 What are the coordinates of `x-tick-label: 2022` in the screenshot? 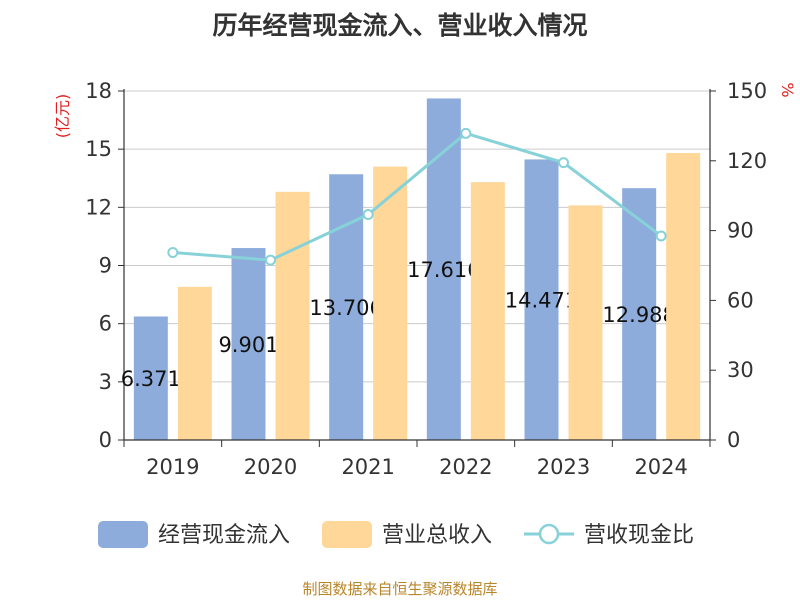 It's located at (465, 467).